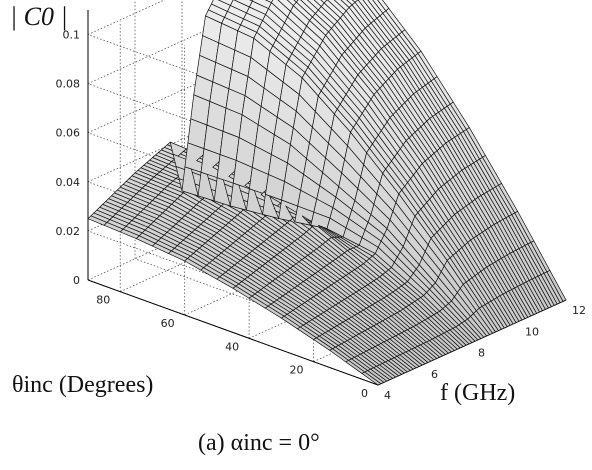 Image resolution: width=592 pixels, height=470 pixels. Describe the element at coordinates (72, 35) in the screenshot. I see `z-tick-label: 0.1` at that location.